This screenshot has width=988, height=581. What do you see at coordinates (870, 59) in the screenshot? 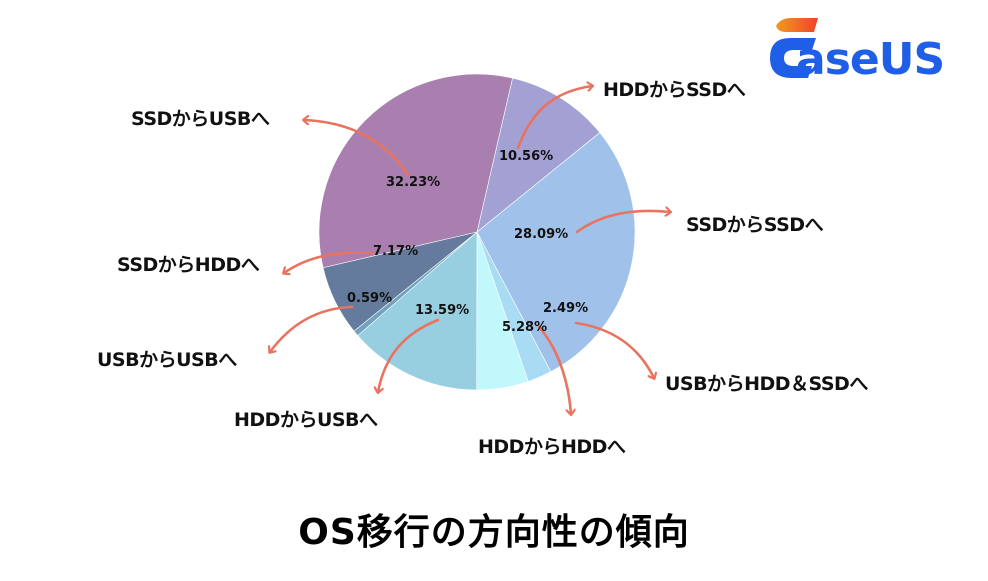
I see `logo-wordmark: aseUS` at bounding box center [870, 59].